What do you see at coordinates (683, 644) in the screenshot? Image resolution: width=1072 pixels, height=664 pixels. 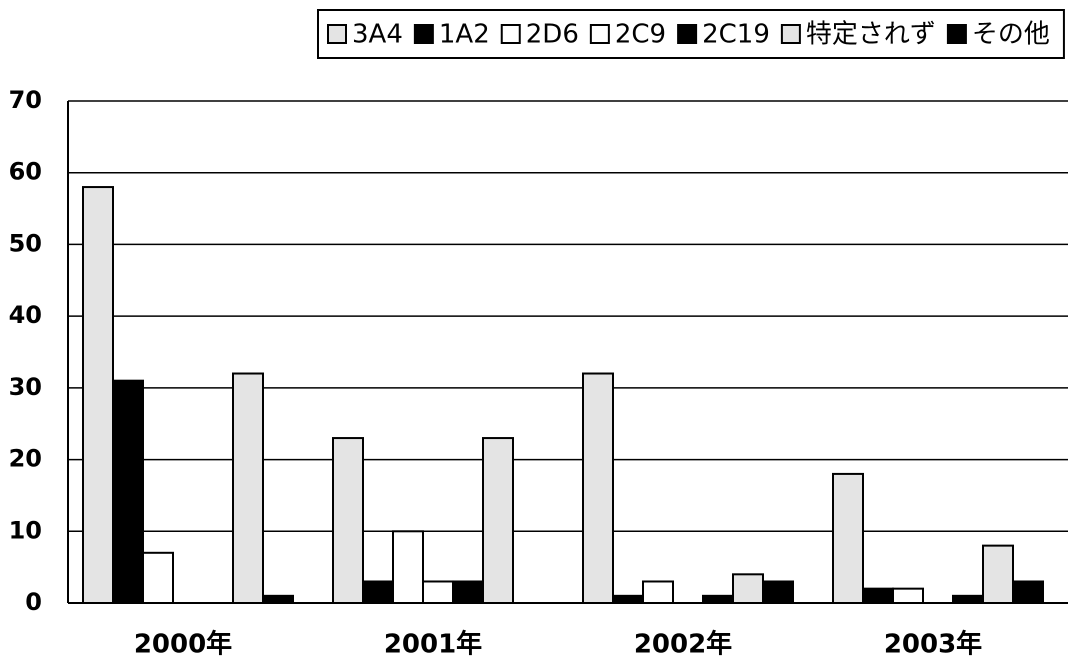 I see `x-tick-label: 2002年` at bounding box center [683, 644].